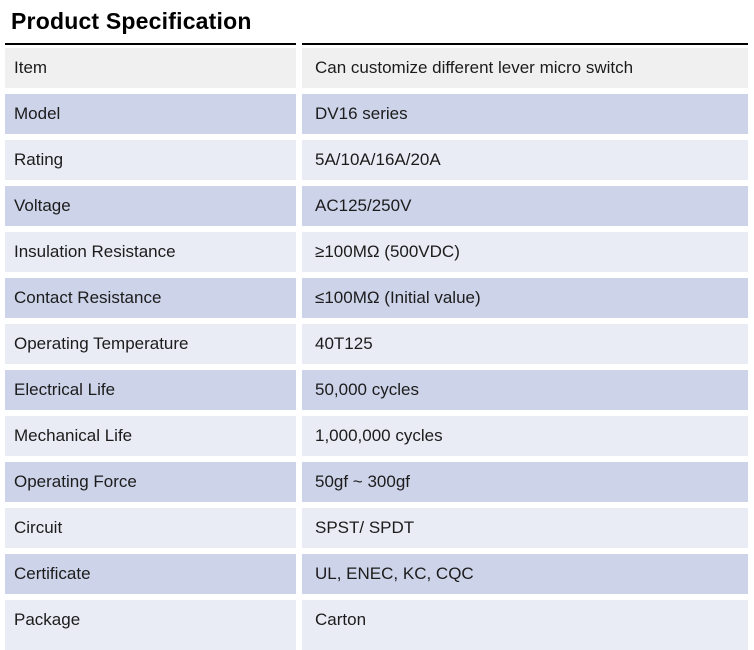 The width and height of the screenshot is (754, 650). I want to click on table-row-voltage: Voltage AC125/250V, so click(376, 206).